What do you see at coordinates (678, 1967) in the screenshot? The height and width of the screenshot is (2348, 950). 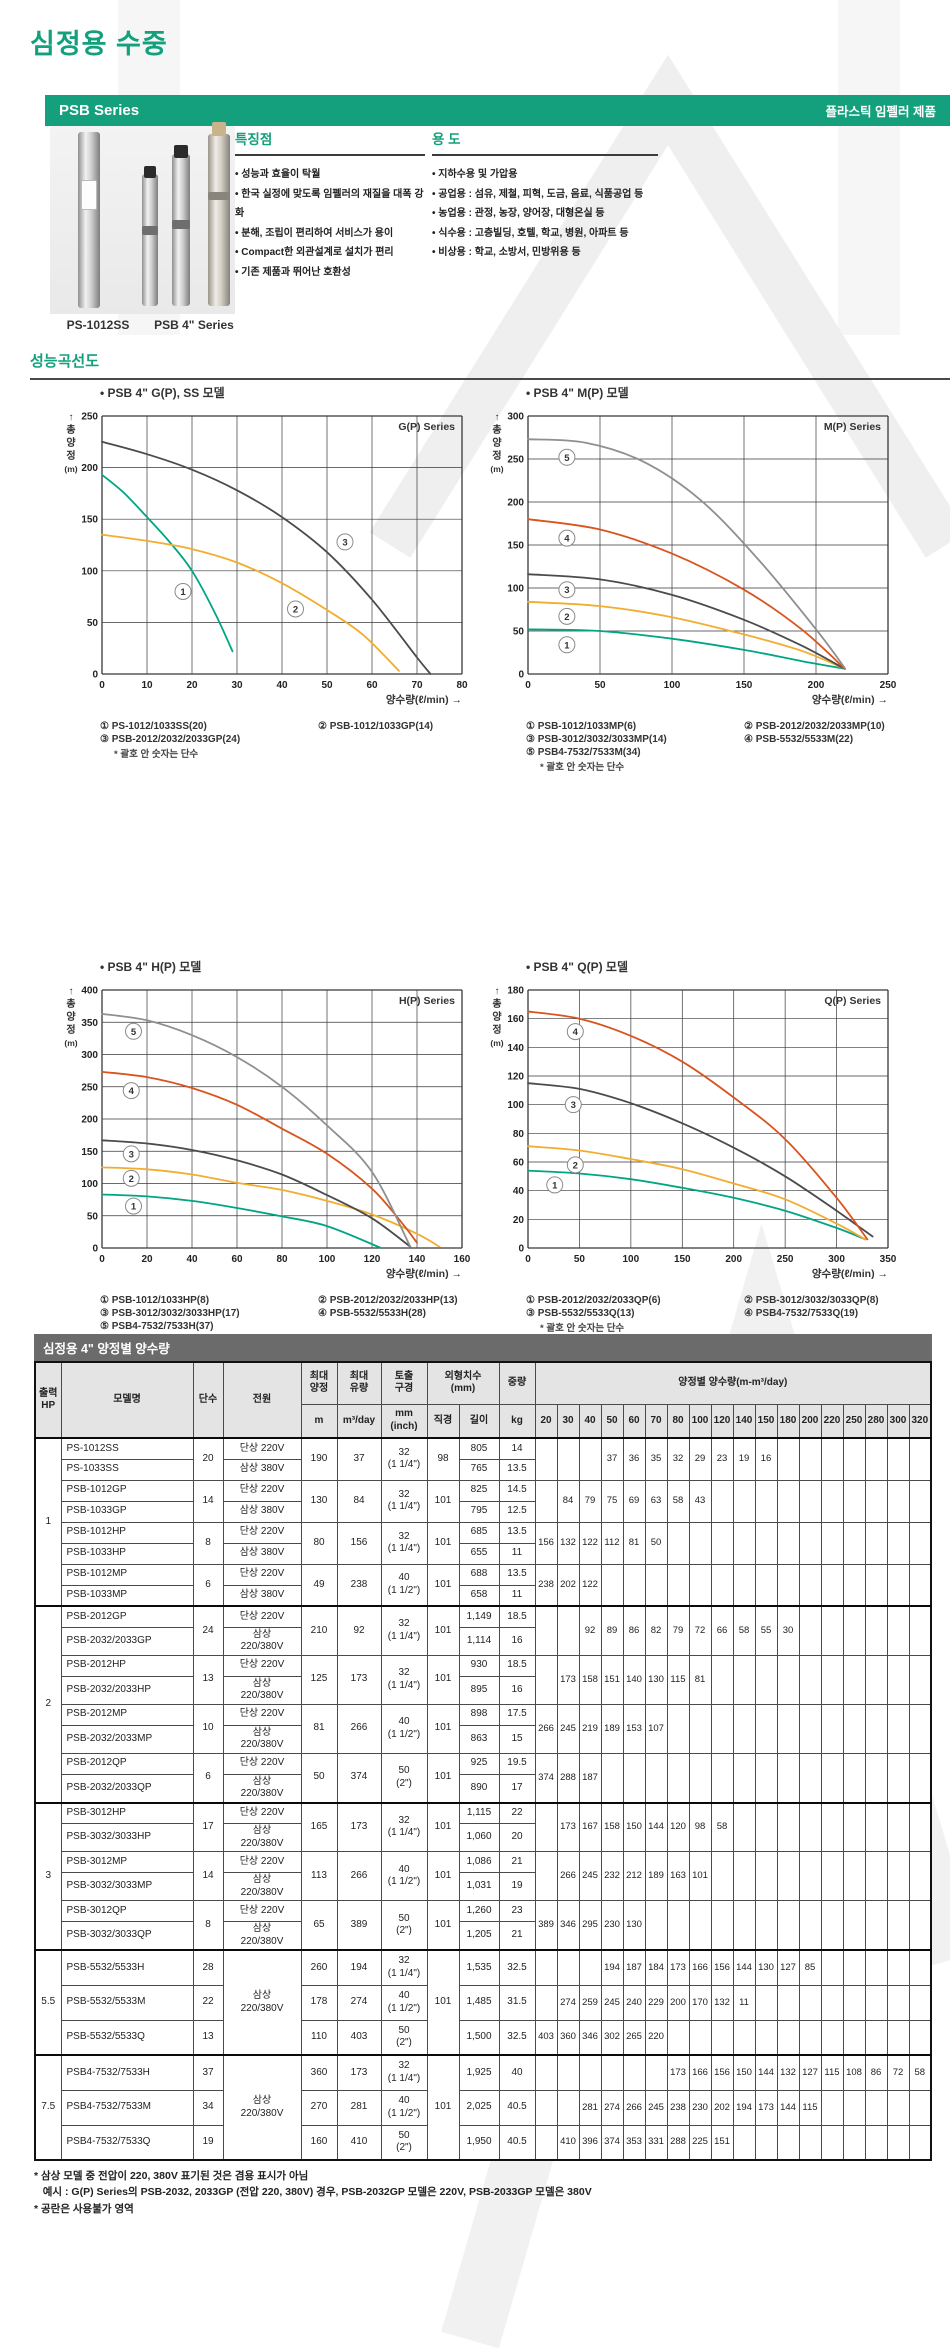 I see `cell-flow: 173` at bounding box center [678, 1967].